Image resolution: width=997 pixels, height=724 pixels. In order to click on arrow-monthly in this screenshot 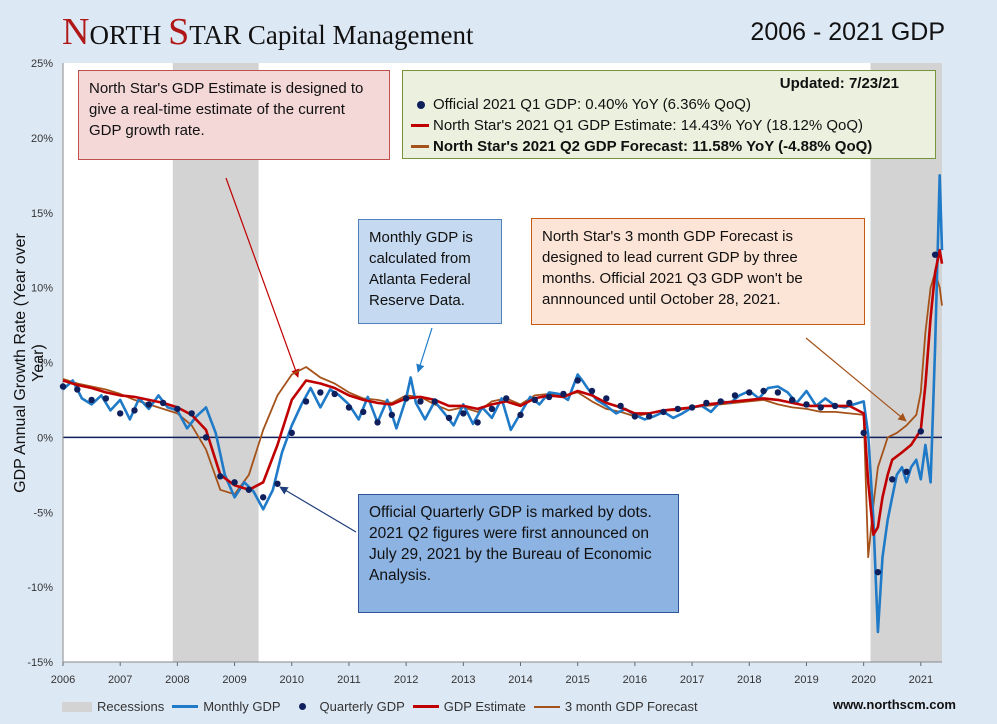, I will do `click(424, 350)`.